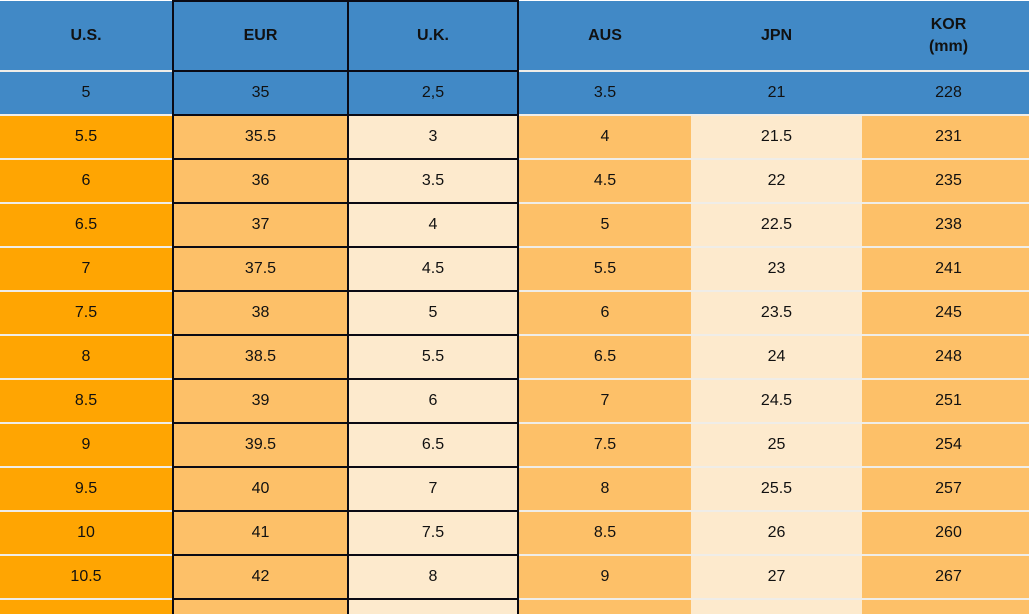 This screenshot has width=1029, height=614. Describe the element at coordinates (945, 268) in the screenshot. I see `cell-kor: 241` at that location.